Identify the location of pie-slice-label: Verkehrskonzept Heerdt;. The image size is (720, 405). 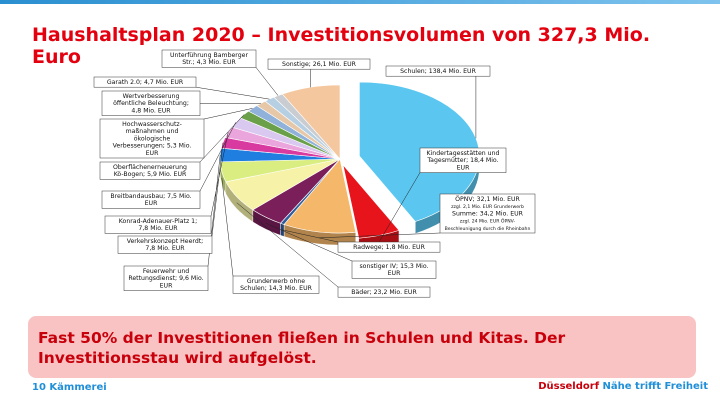
(165, 241).